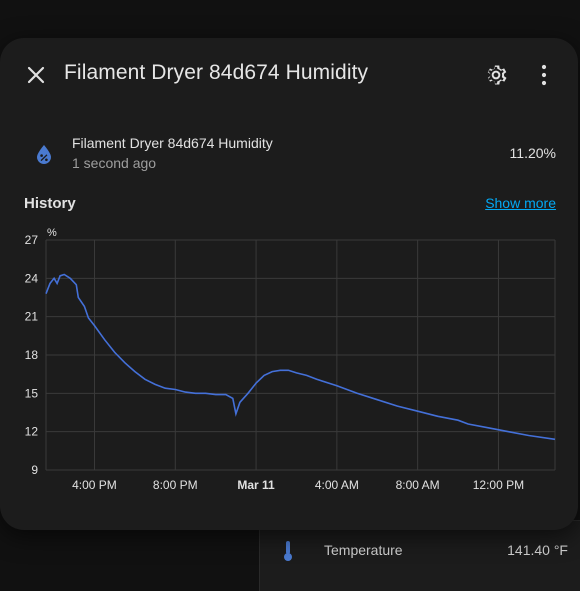 This screenshot has width=580, height=591. Describe the element at coordinates (50, 203) in the screenshot. I see `history-heading: History` at that location.